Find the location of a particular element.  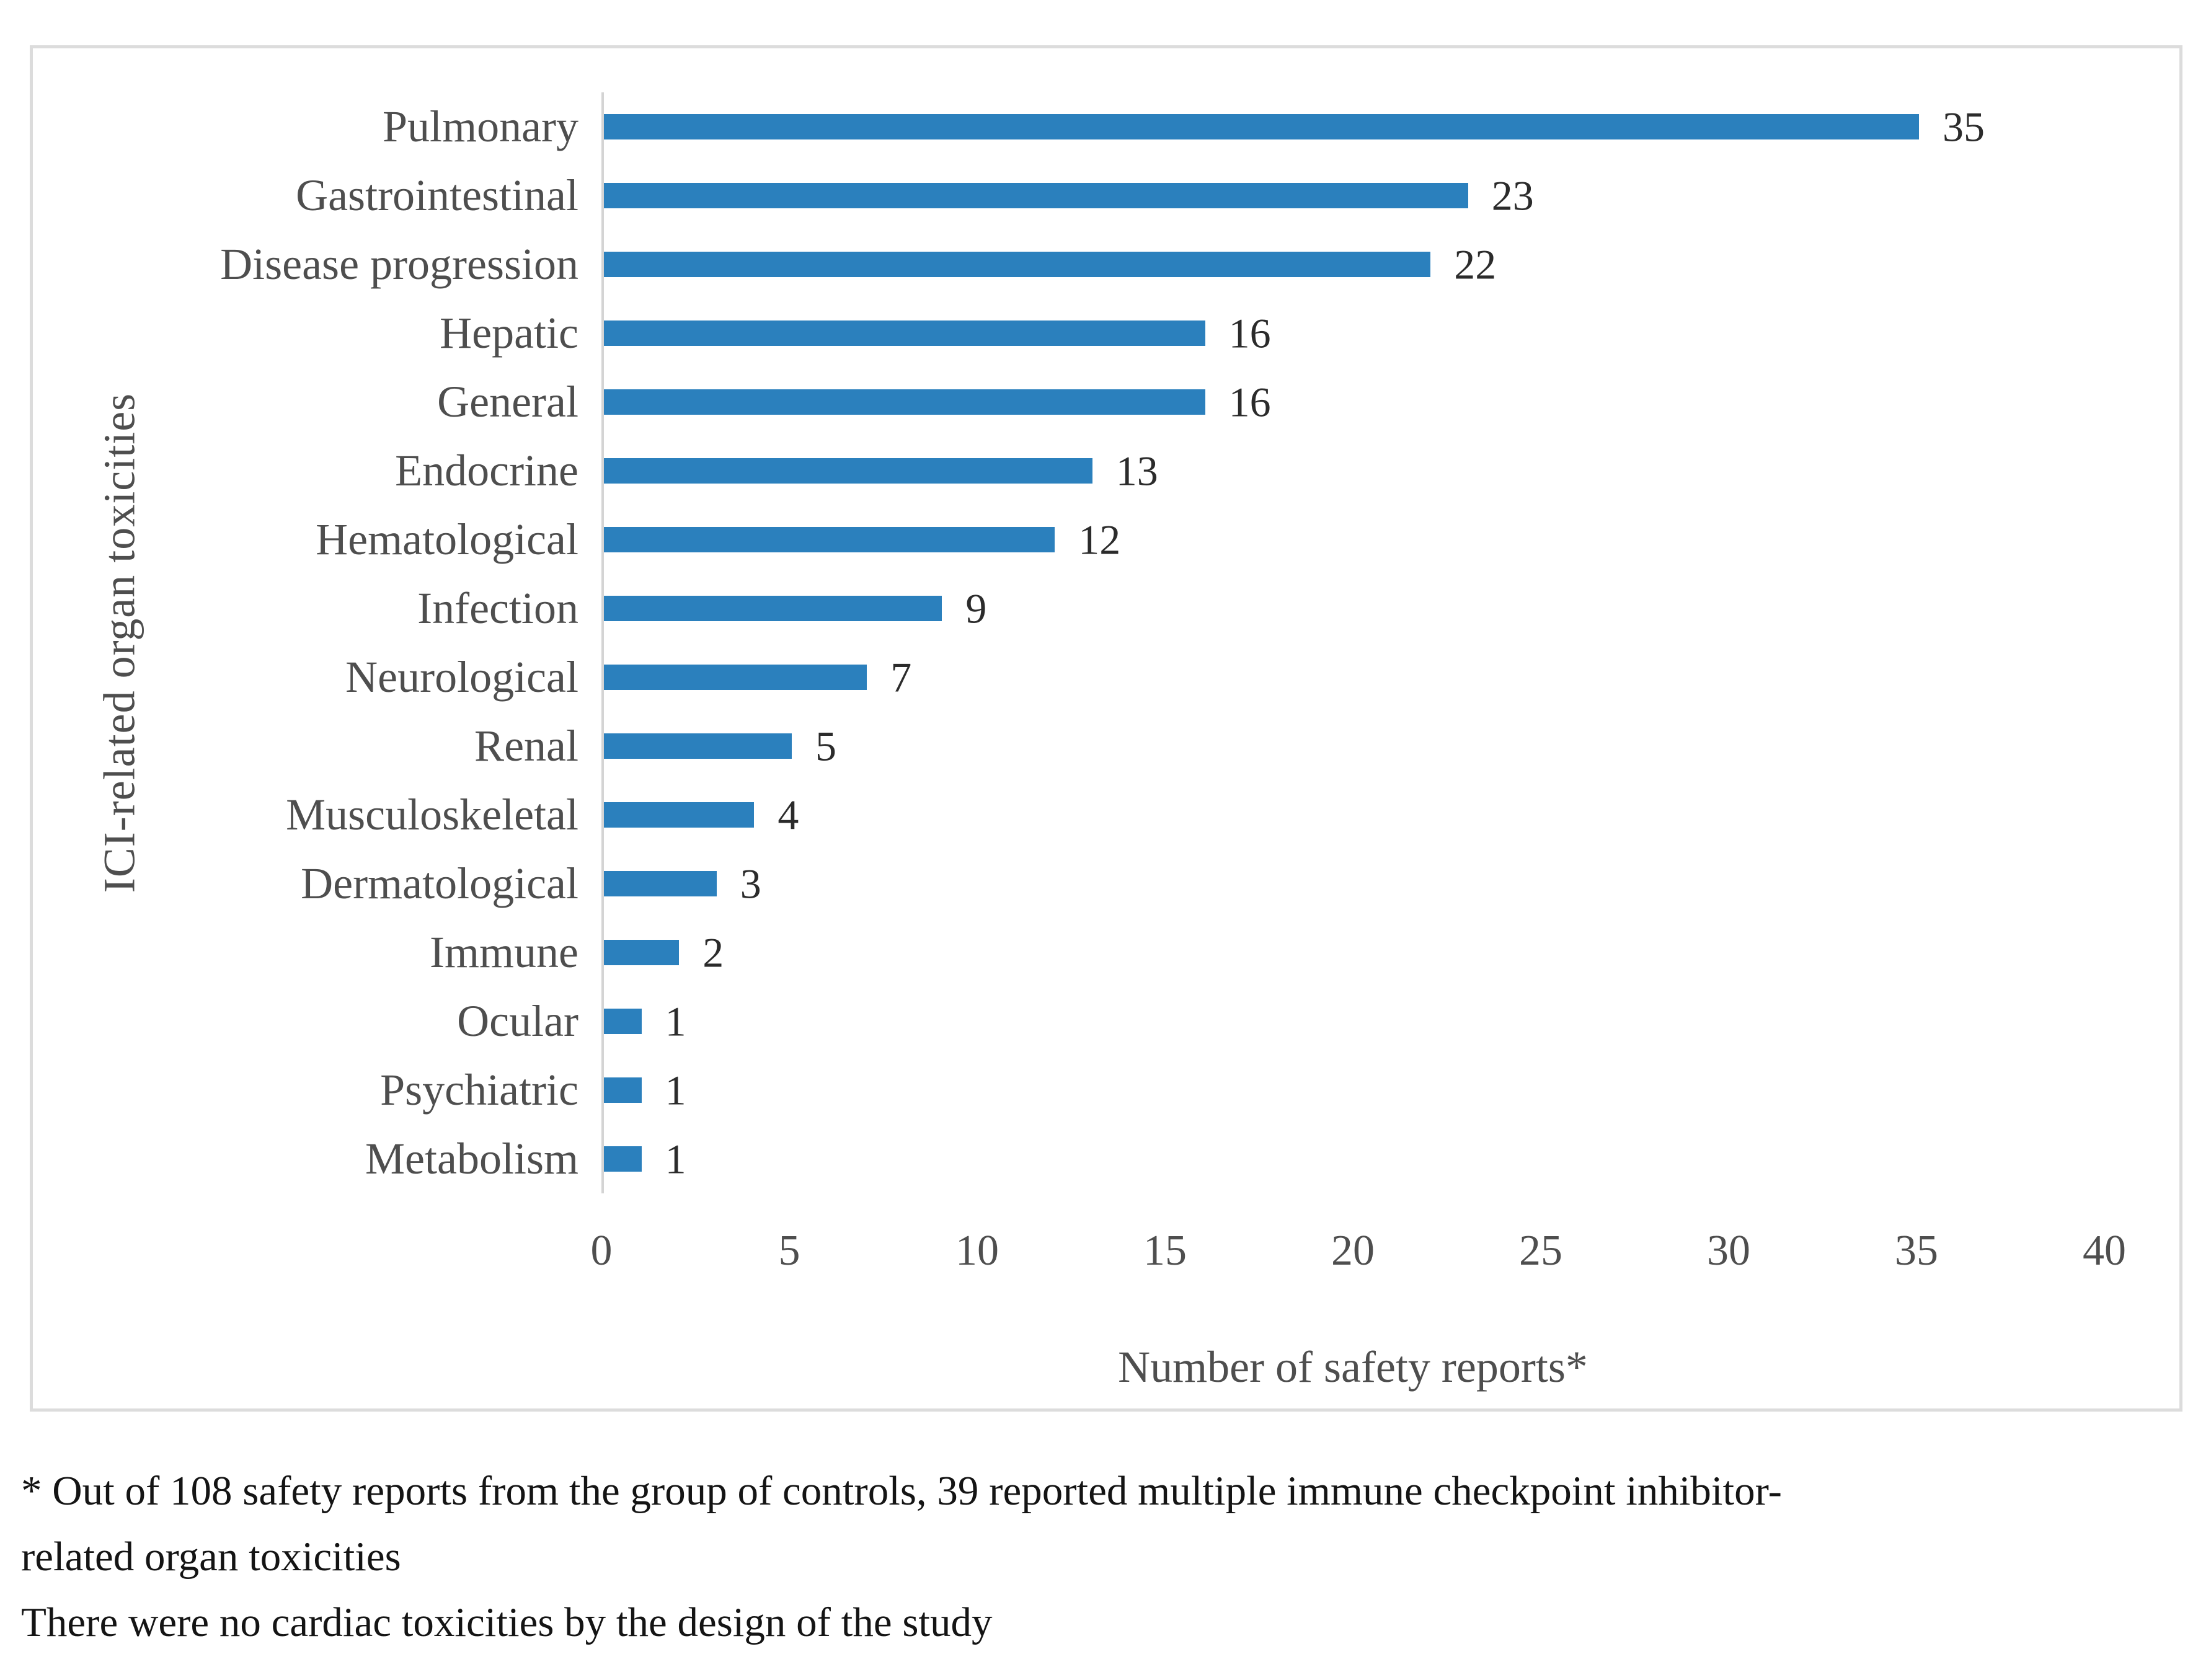

category-label: Gastrointestinal is located at coordinates (437, 195).